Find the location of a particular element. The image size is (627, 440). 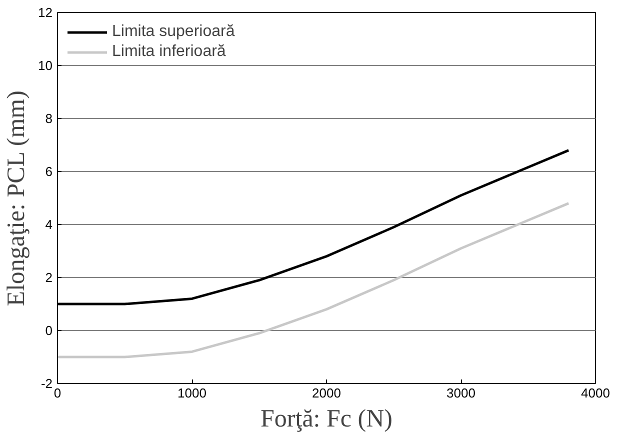

y-tick-label: 2 is located at coordinates (49, 277).